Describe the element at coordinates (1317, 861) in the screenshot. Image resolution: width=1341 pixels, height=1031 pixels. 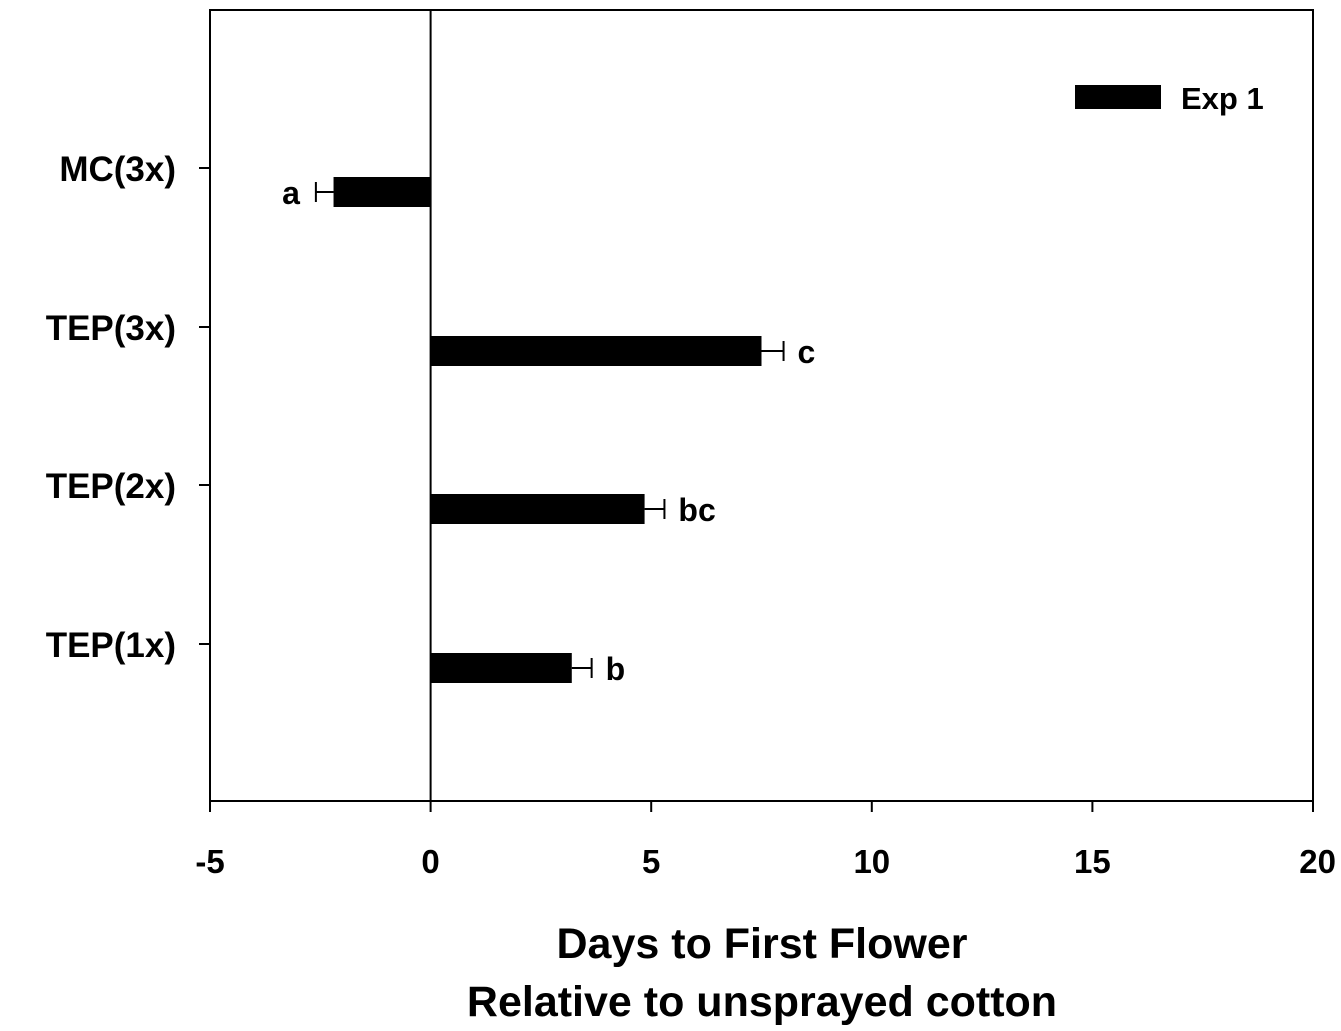
I see `x-tick-label: 20` at that location.